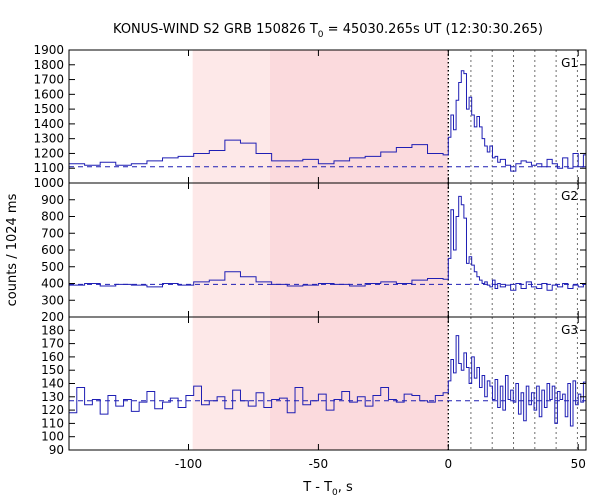  Describe the element at coordinates (52, 267) in the screenshot. I see `y-tick-label: 500` at that location.